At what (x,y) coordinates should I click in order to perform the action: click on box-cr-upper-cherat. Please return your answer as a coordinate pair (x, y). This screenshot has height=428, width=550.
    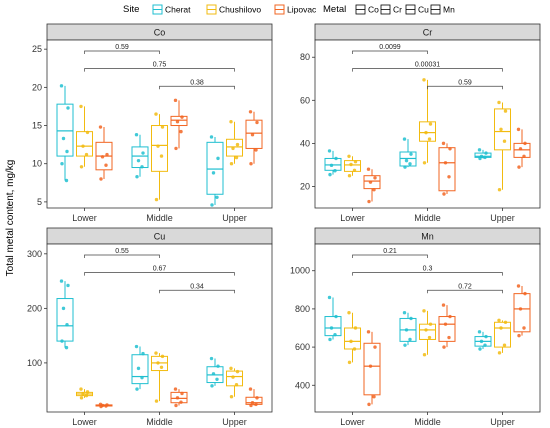
    Looking at the image, I should click on (483, 154).